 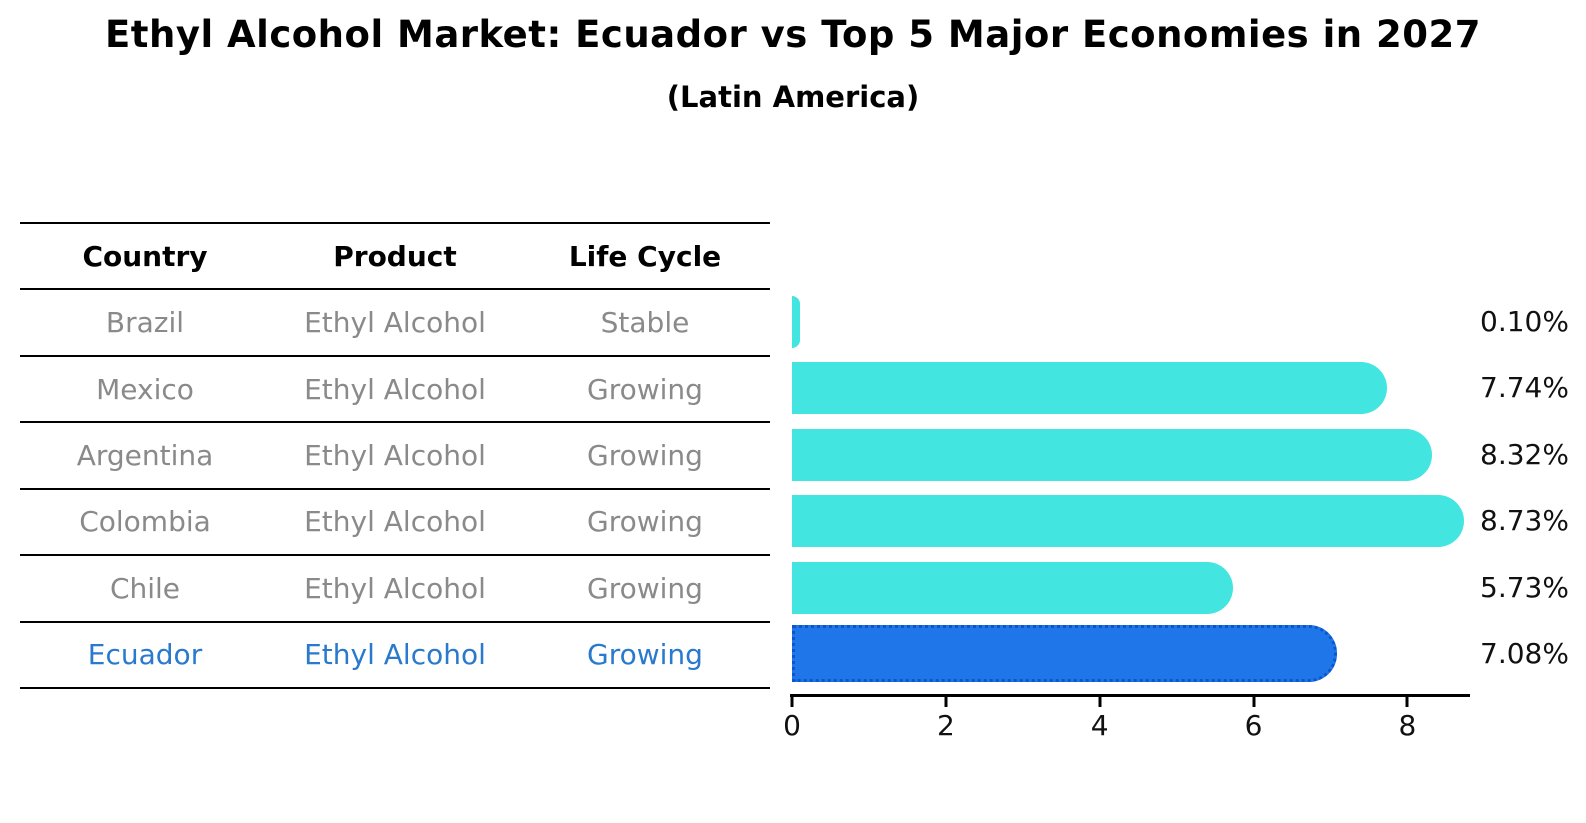 I want to click on x-axis-line, so click(x=1130, y=695).